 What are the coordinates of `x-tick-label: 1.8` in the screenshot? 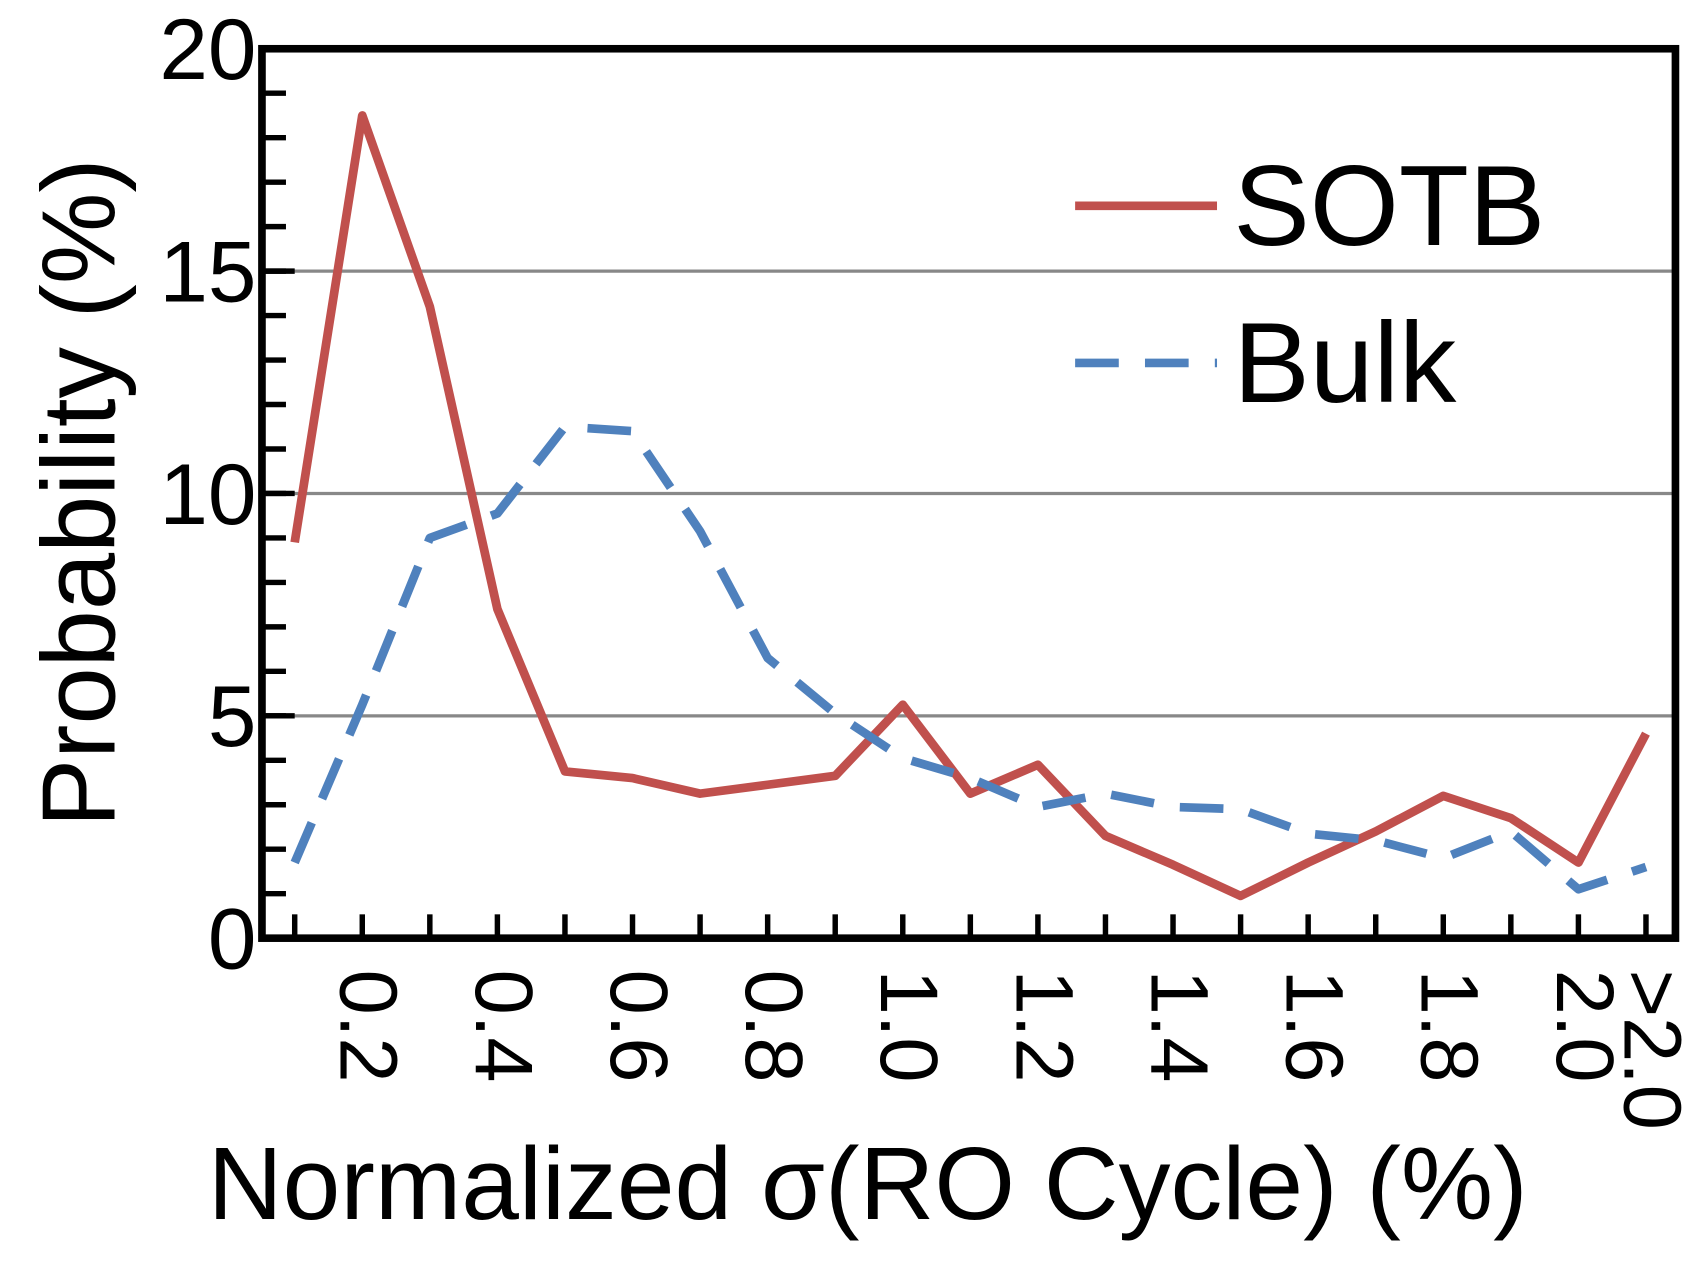 It's located at (1449, 1026).